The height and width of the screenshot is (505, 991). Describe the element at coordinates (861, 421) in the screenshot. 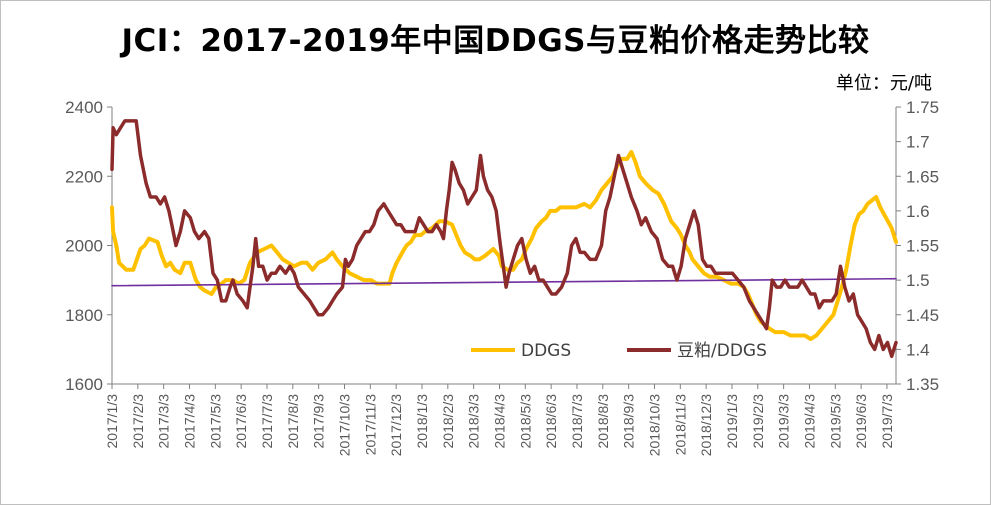

I see `x-tick-label: 2019/6/3` at that location.